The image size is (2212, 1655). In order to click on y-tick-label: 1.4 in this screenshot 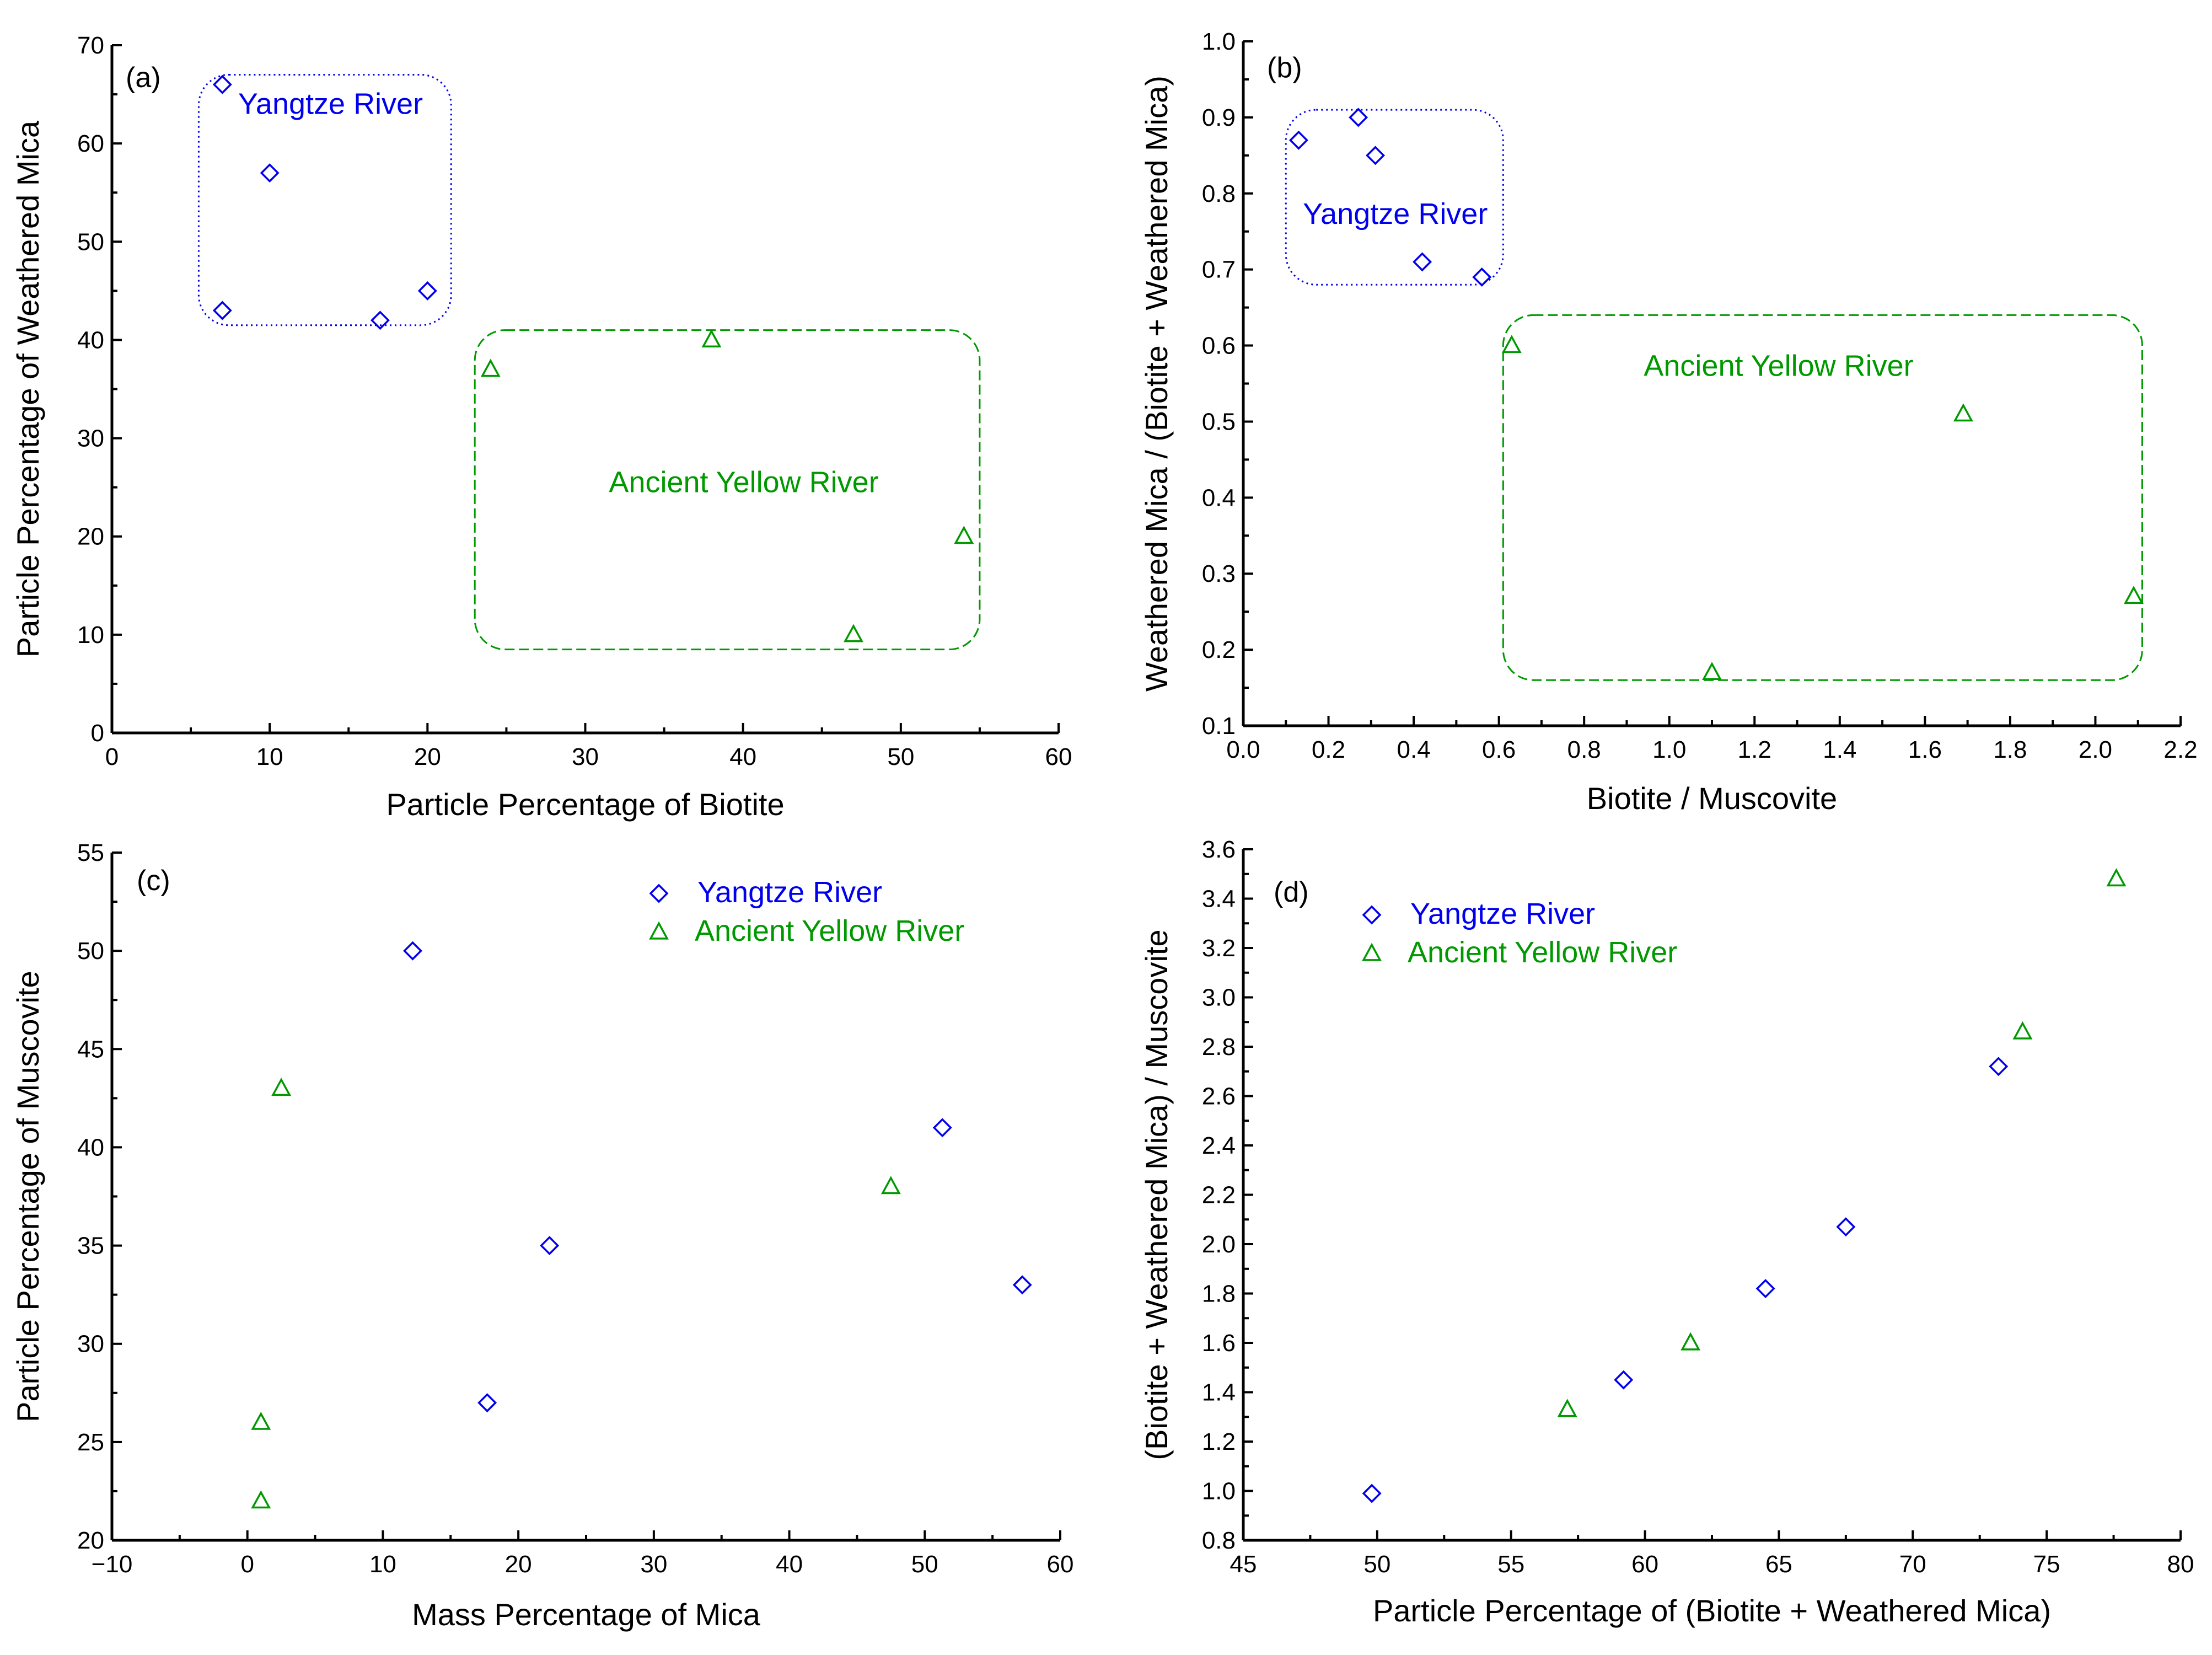, I will do `click(1219, 1393)`.